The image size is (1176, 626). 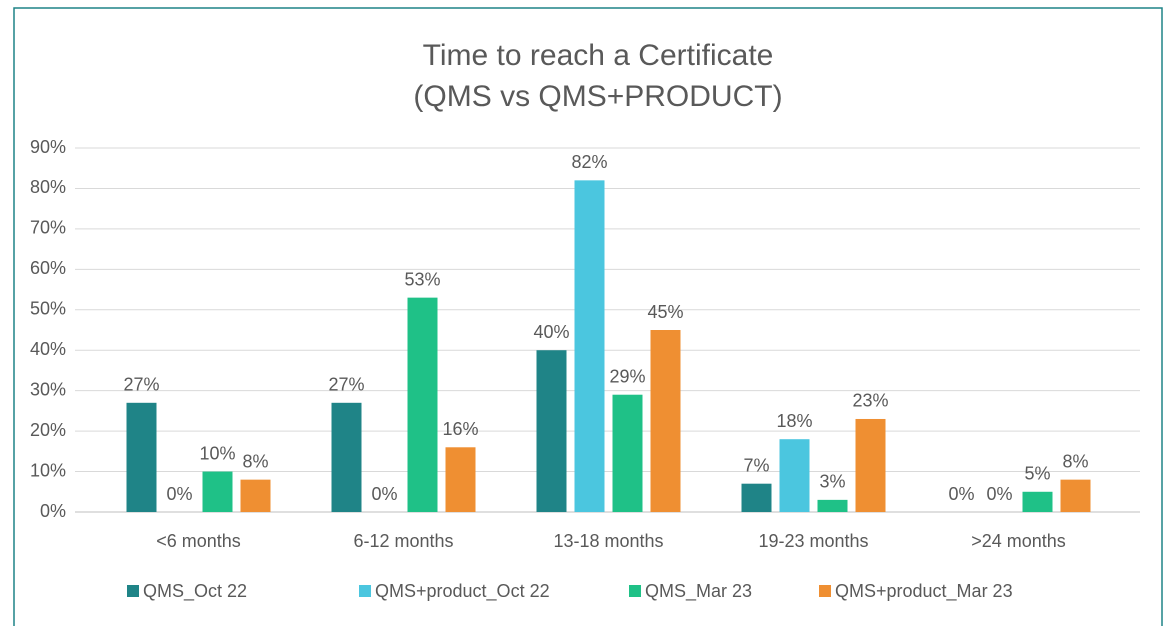 I want to click on data-label: 3%, so click(x=832, y=482).